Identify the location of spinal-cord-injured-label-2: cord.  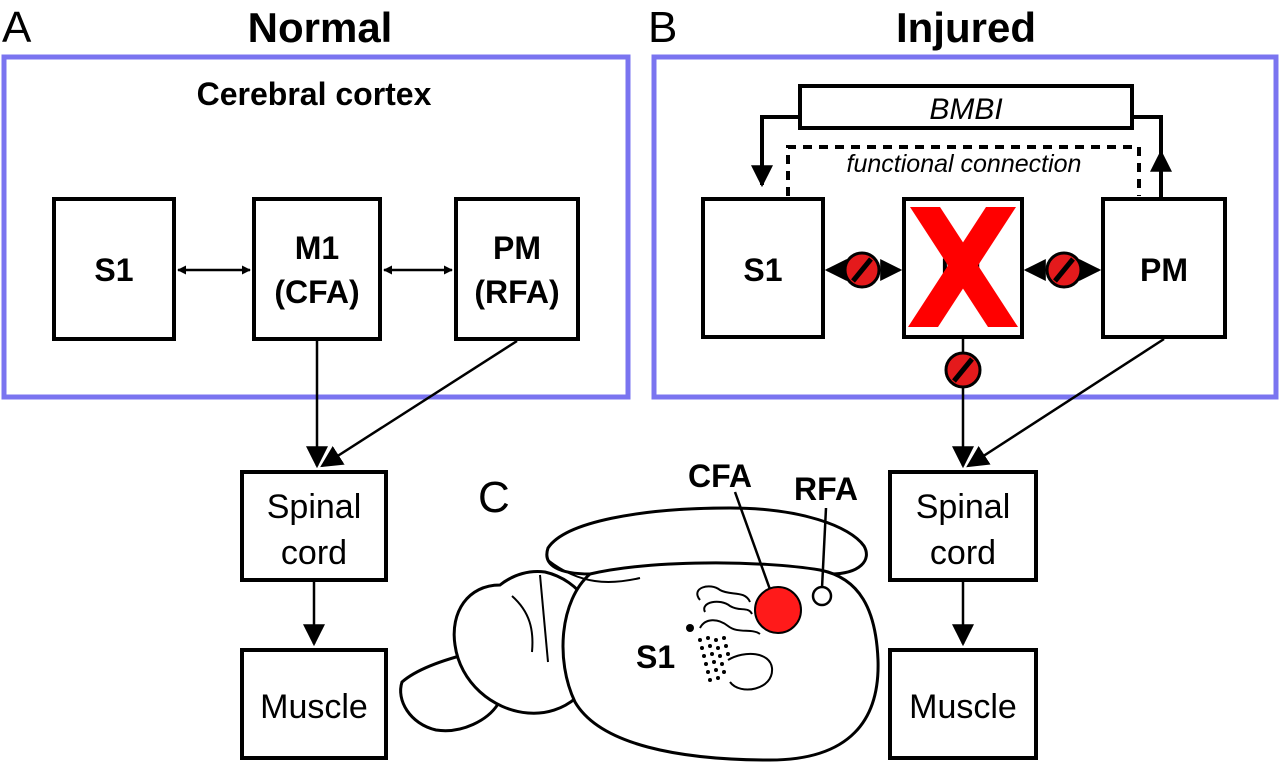
(963, 553).